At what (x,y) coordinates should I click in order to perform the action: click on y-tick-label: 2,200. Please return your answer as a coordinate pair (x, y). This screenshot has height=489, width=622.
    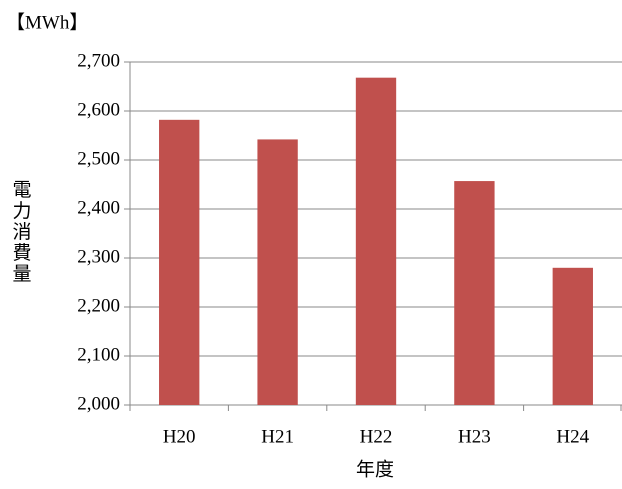
    Looking at the image, I should click on (98, 305).